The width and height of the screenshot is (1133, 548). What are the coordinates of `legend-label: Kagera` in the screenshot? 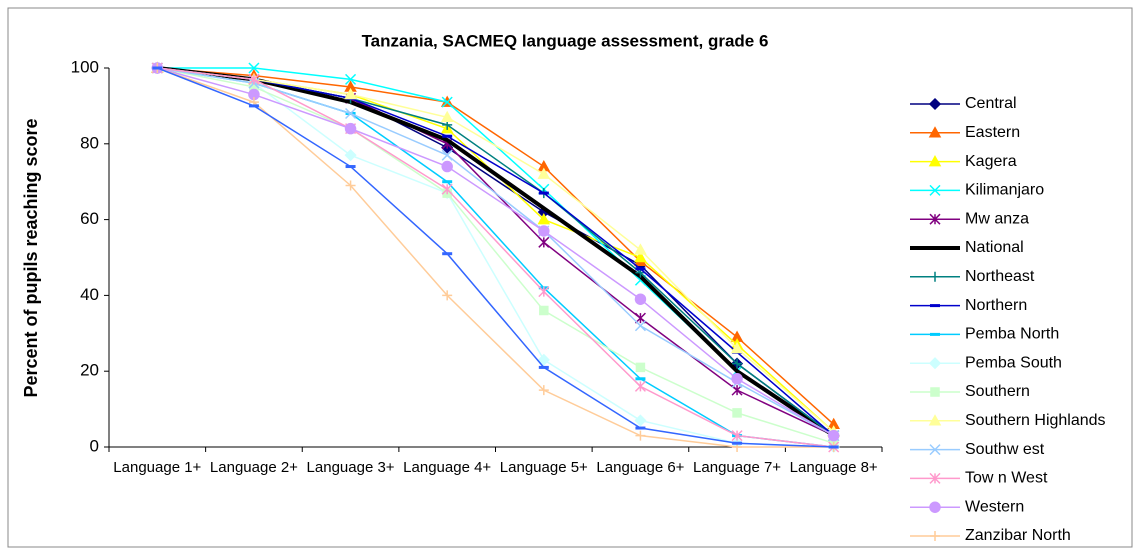 It's located at (991, 161).